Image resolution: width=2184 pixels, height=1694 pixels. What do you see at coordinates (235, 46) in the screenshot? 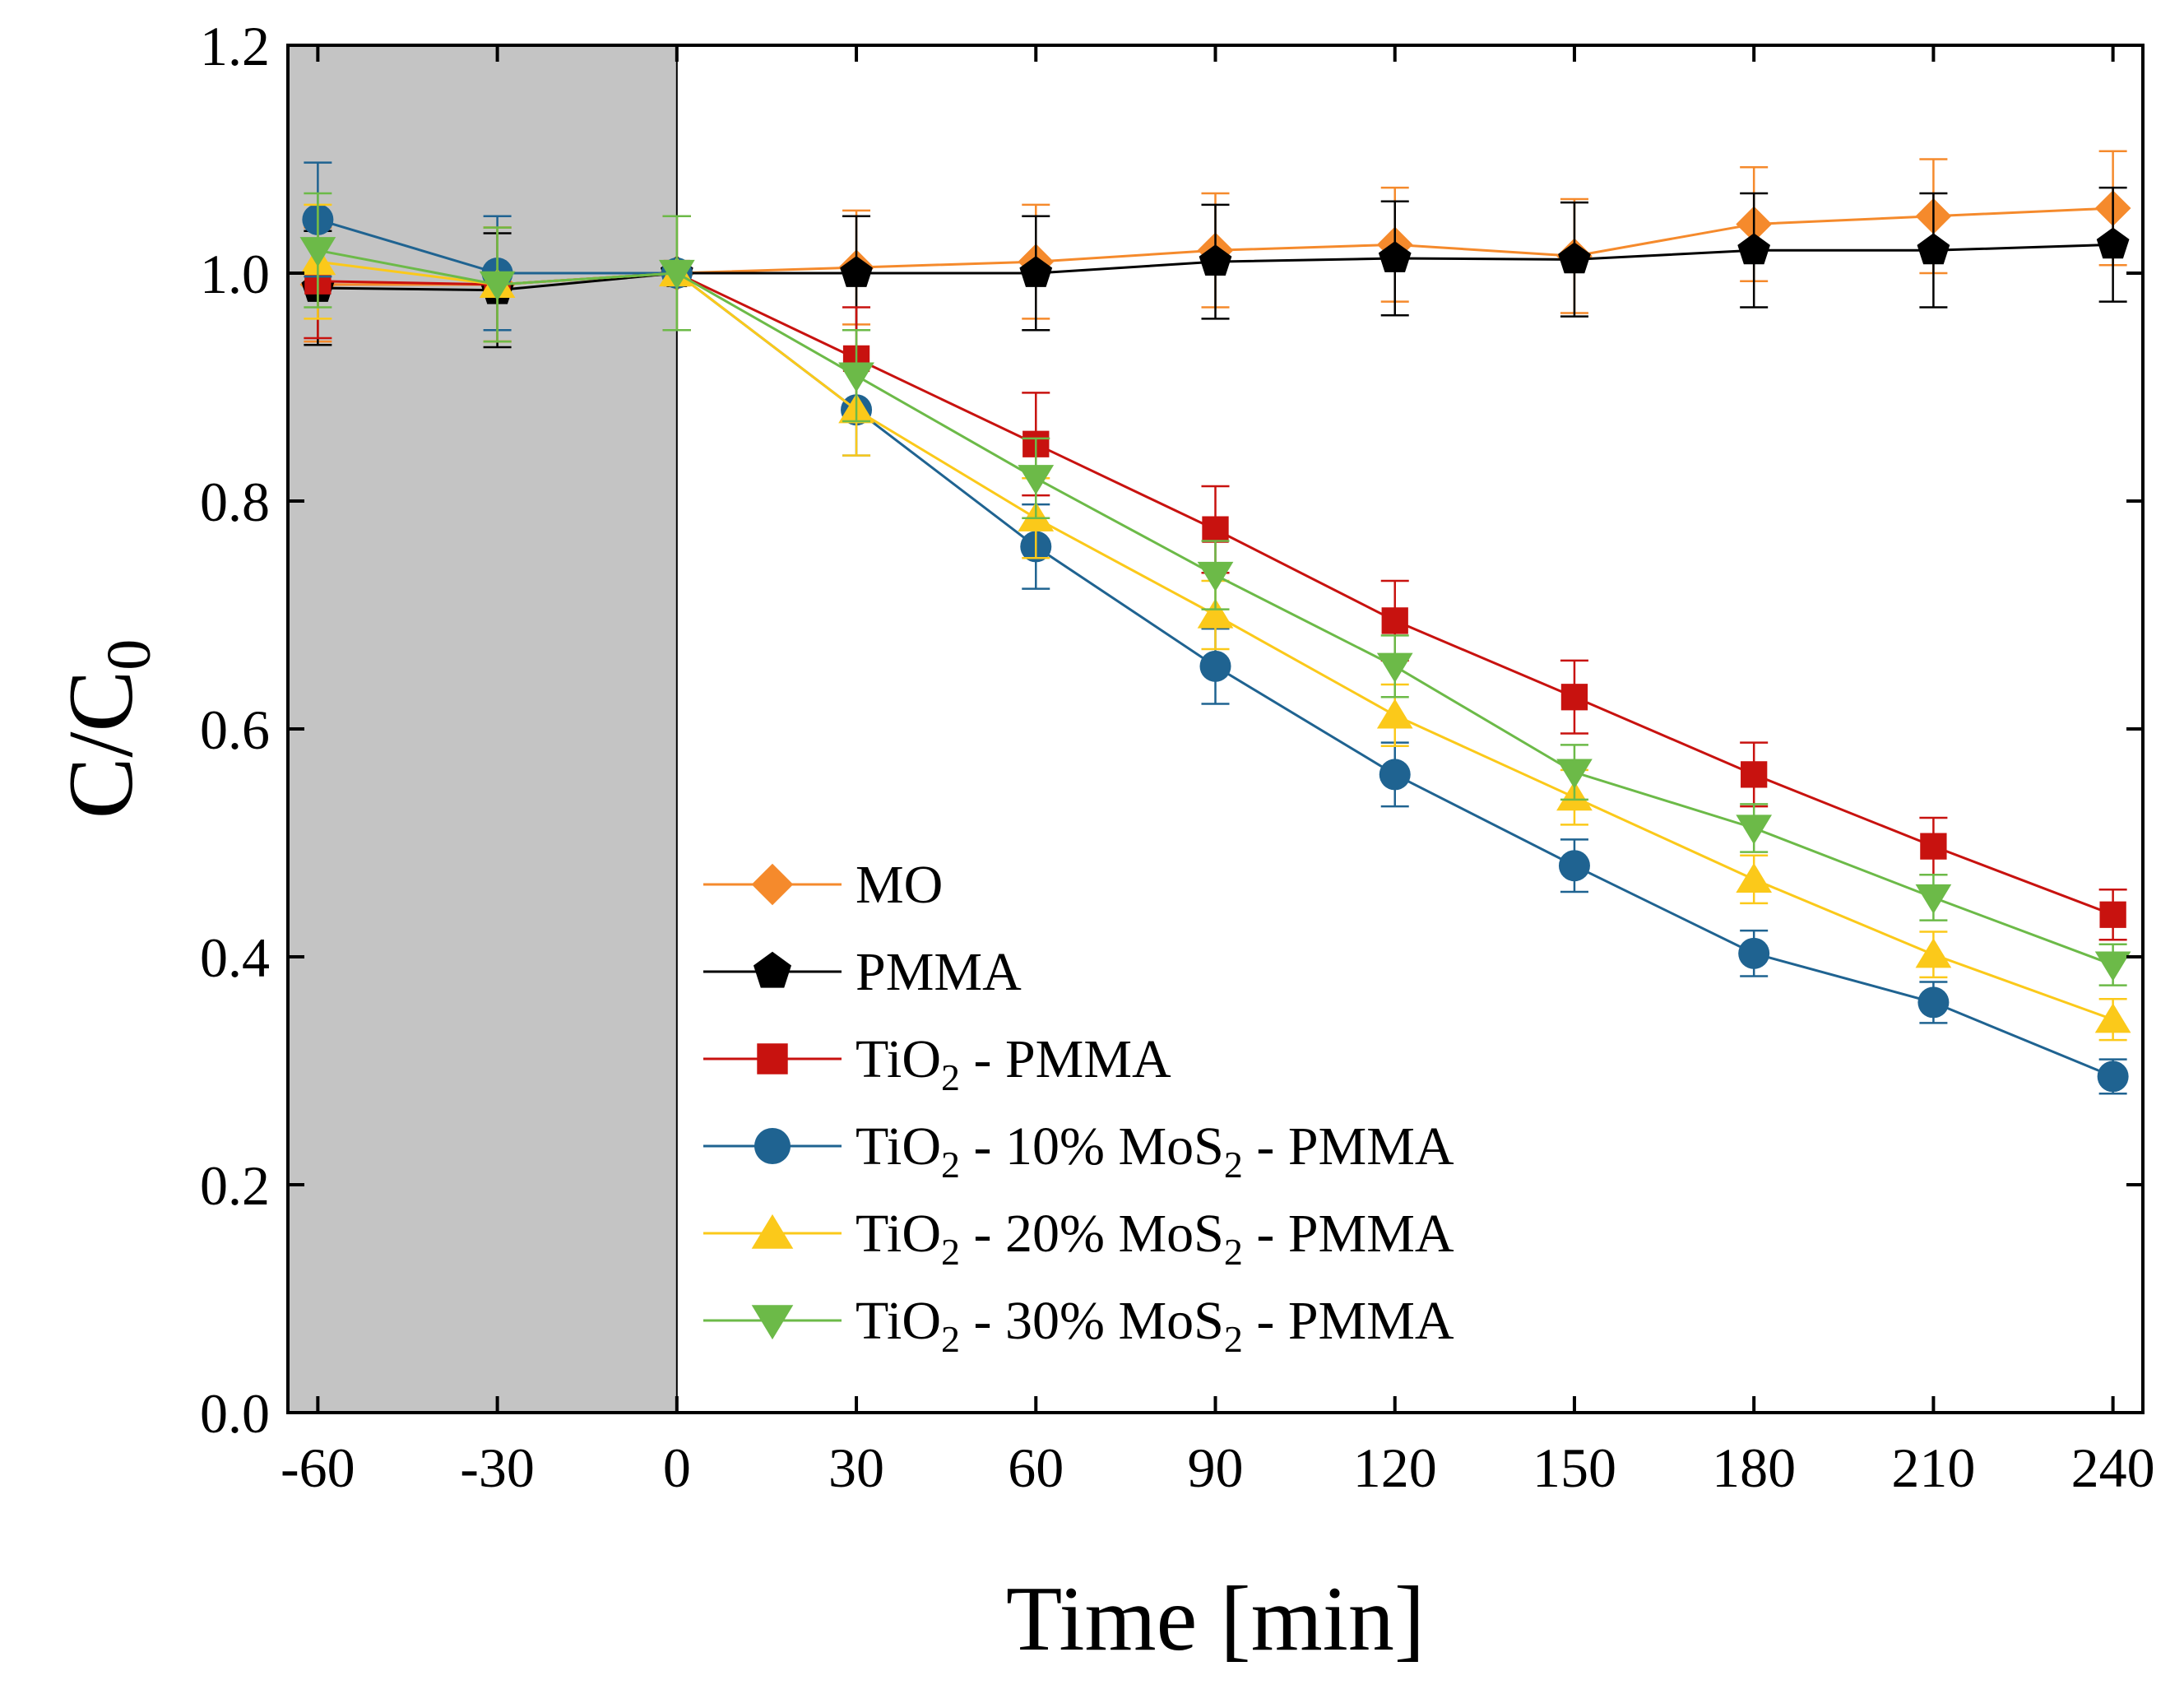
I see `y-tick-label: 1.2` at bounding box center [235, 46].